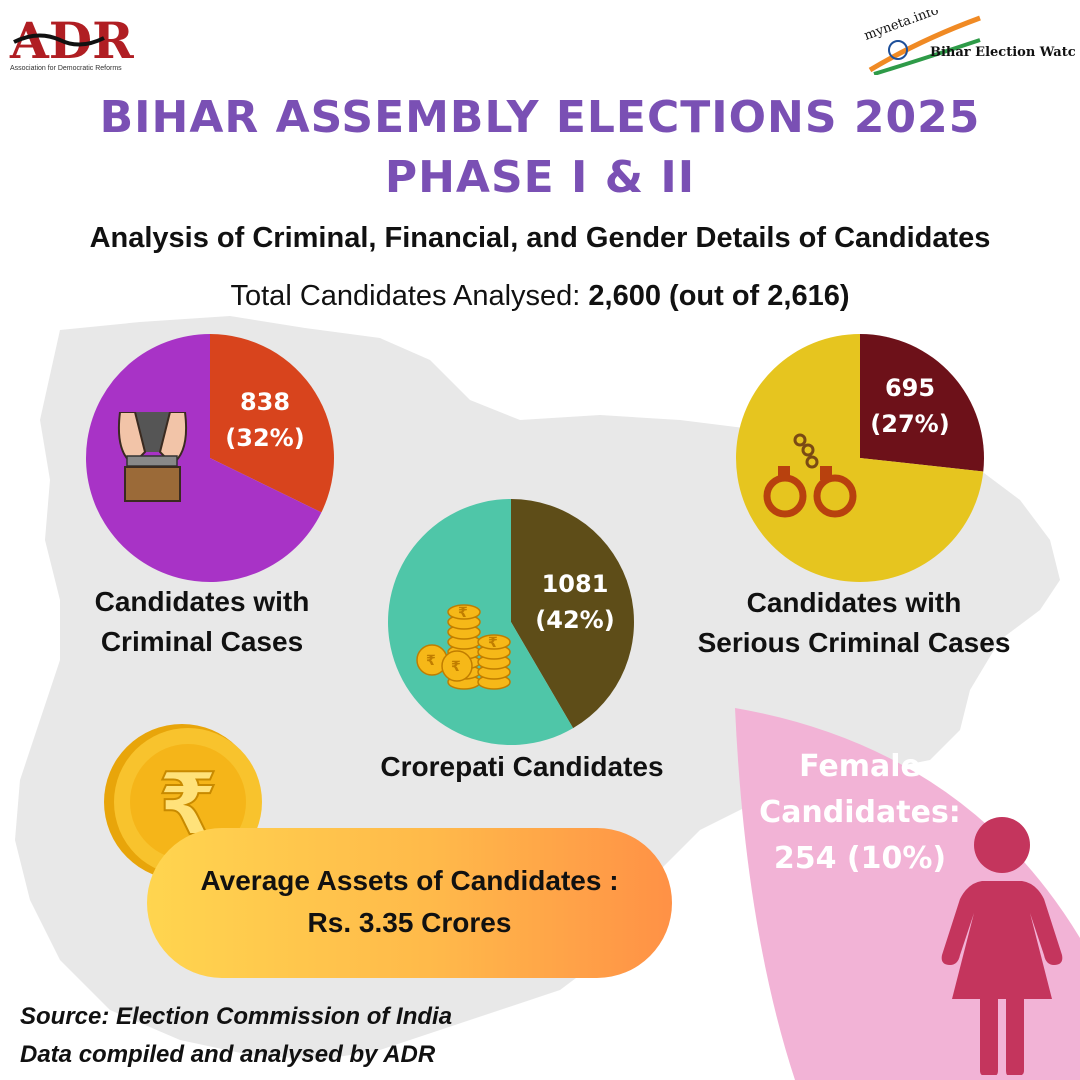 This screenshot has width=1080, height=1080. Describe the element at coordinates (265, 402) in the screenshot. I see `slice-value-criminal: 838` at that location.